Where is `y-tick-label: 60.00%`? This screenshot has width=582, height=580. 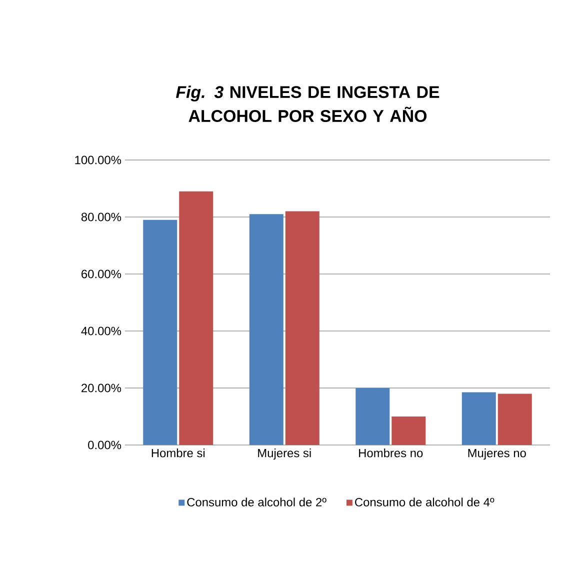 y-tick-label: 60.00% is located at coordinates (102, 274).